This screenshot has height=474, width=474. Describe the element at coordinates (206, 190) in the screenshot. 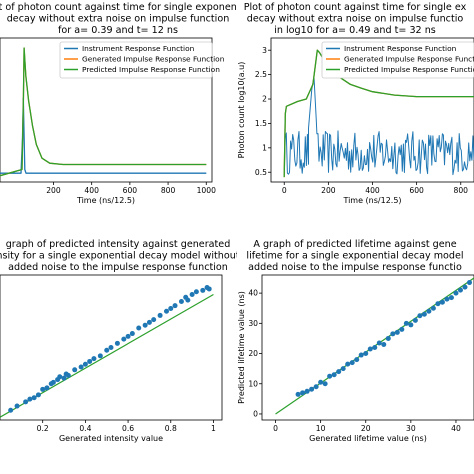

I see `x-tick-label: 1000` at that location.